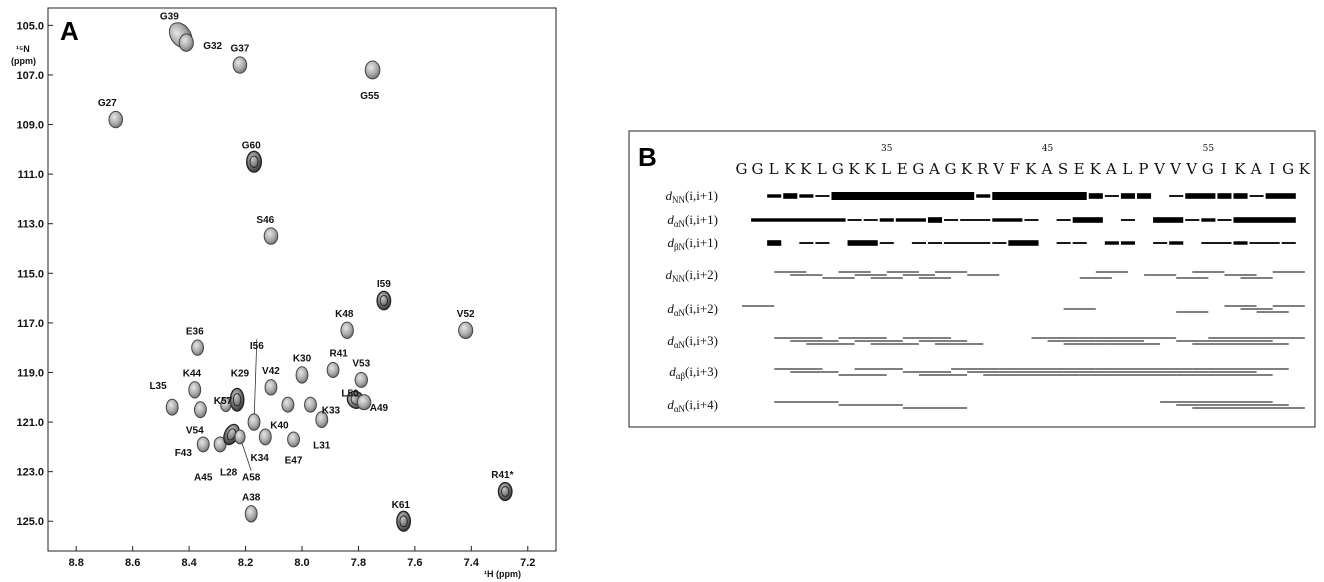  I want to click on peak-label-g32: G32, so click(212, 46).